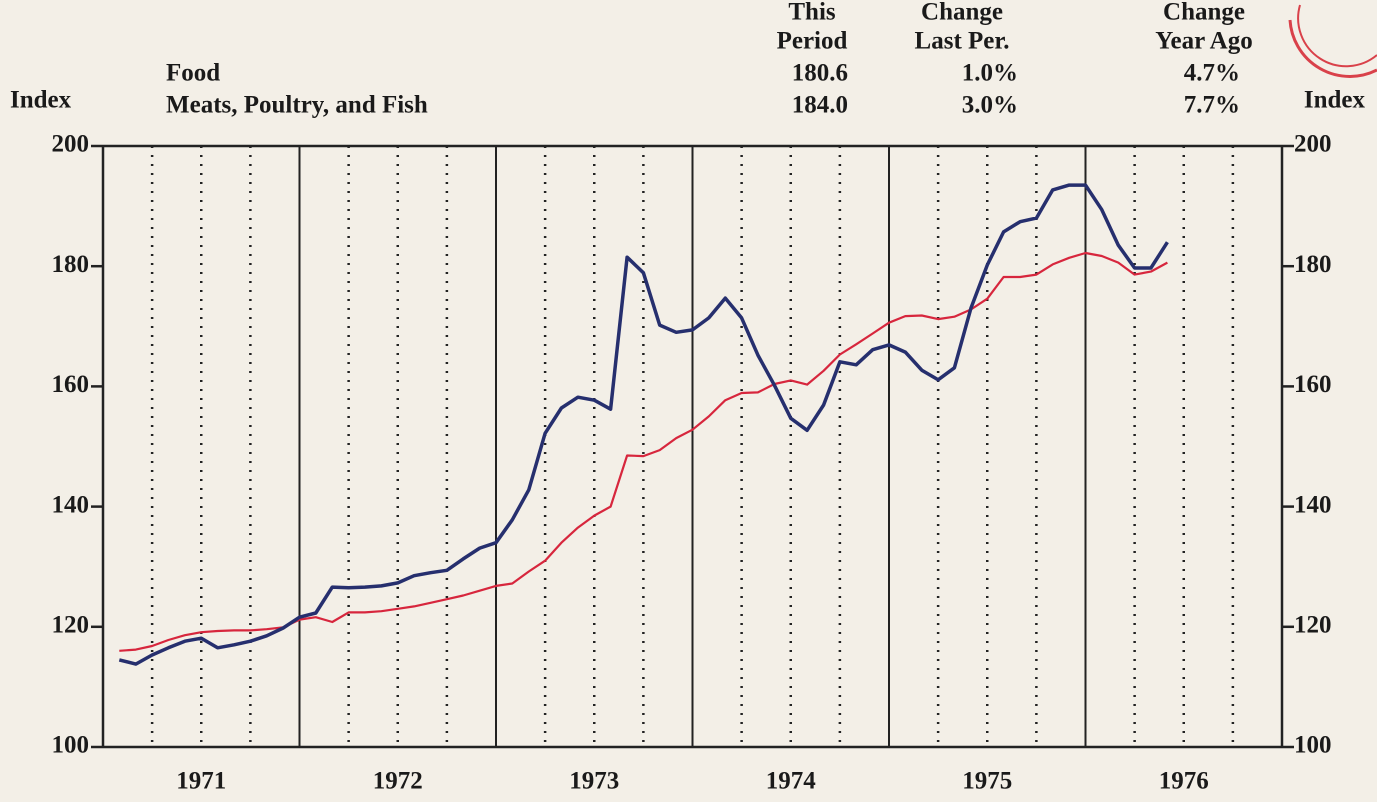  What do you see at coordinates (71, 745) in the screenshot?
I see `y-tick-label: 100` at bounding box center [71, 745].